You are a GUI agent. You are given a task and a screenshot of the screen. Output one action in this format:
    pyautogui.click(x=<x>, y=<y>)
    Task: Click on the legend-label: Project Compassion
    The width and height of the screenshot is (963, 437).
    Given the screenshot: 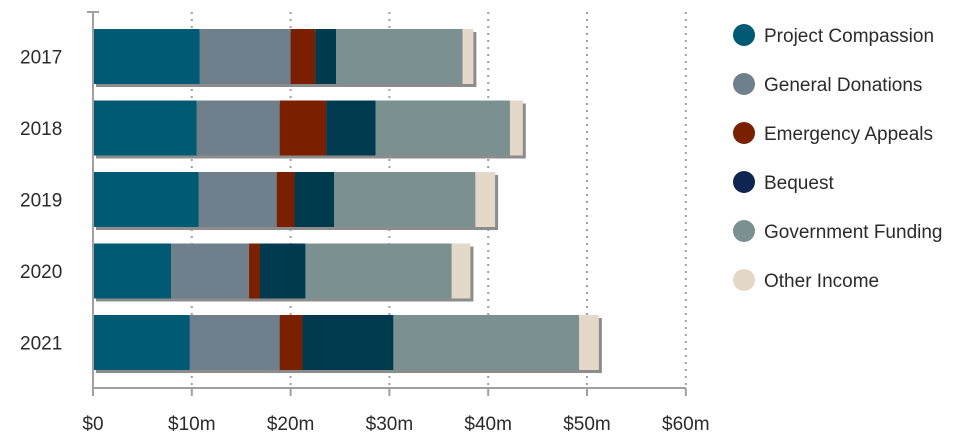 What is the action you would take?
    pyautogui.click(x=849, y=36)
    